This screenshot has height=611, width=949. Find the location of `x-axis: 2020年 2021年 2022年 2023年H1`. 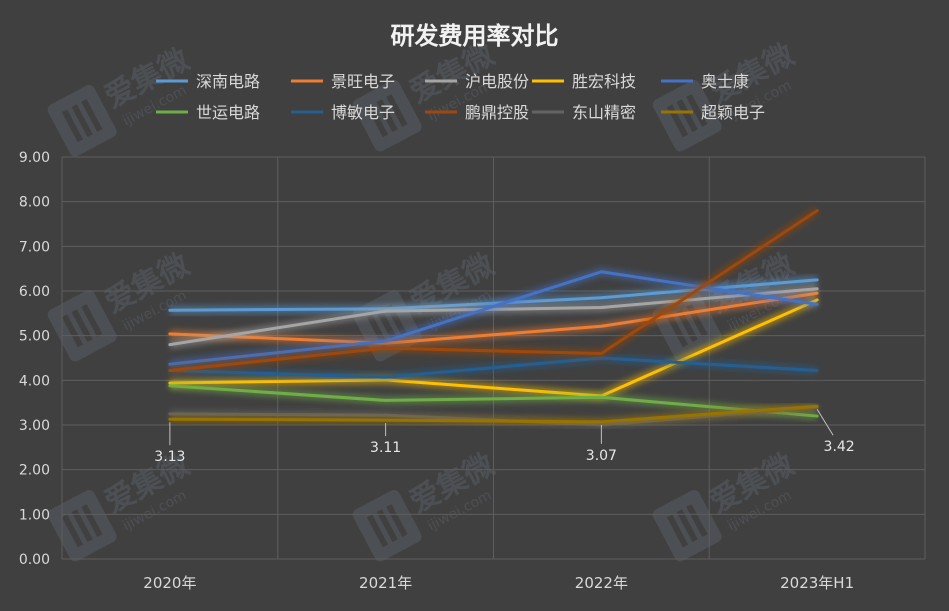

x-axis: 2020年 2021年 2022年 2023年H1 is located at coordinates (498, 583).